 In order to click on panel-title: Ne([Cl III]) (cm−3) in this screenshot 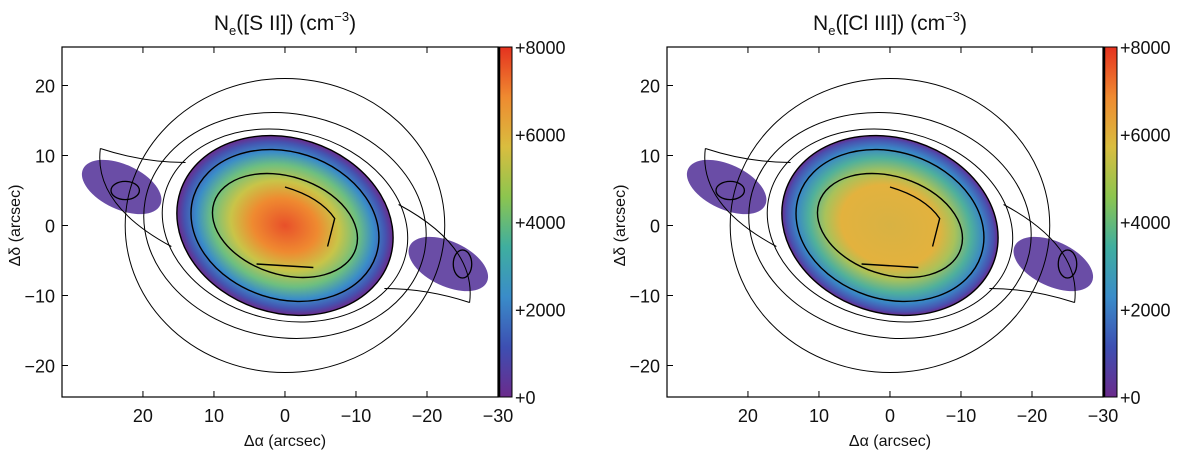, I will do `click(890, 23)`.